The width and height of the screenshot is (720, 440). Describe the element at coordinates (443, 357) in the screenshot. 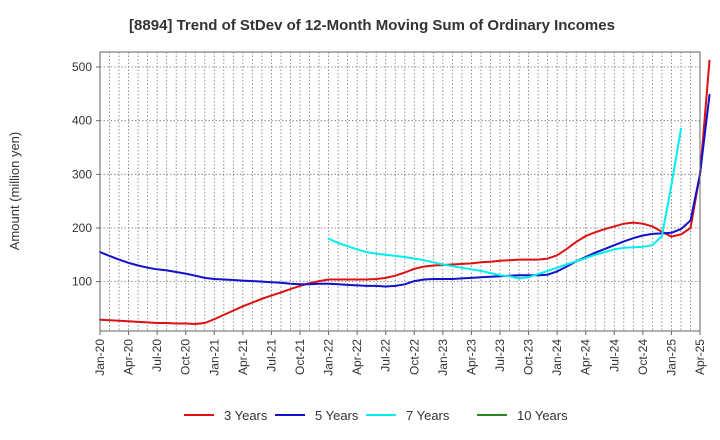

I see `x-tick-label: Jan-23` at that location.